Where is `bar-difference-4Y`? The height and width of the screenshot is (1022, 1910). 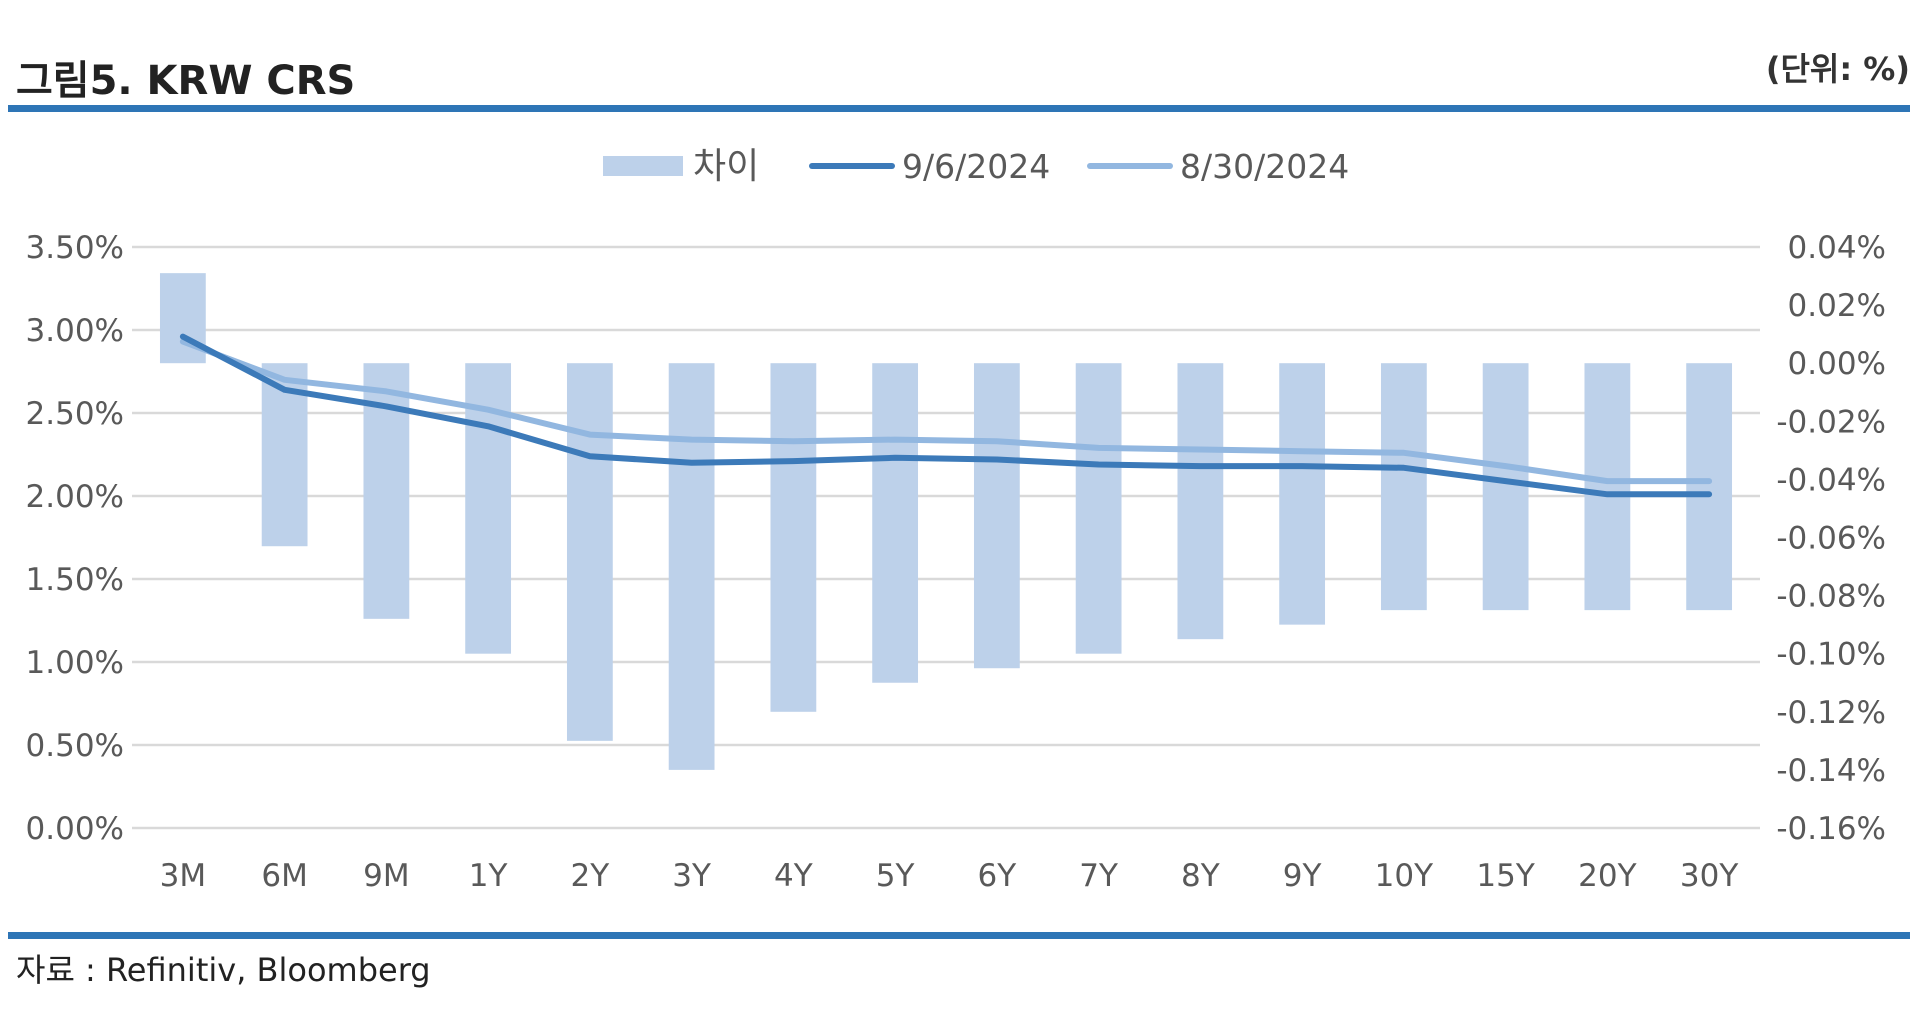
bar-difference-4Y is located at coordinates (793, 537).